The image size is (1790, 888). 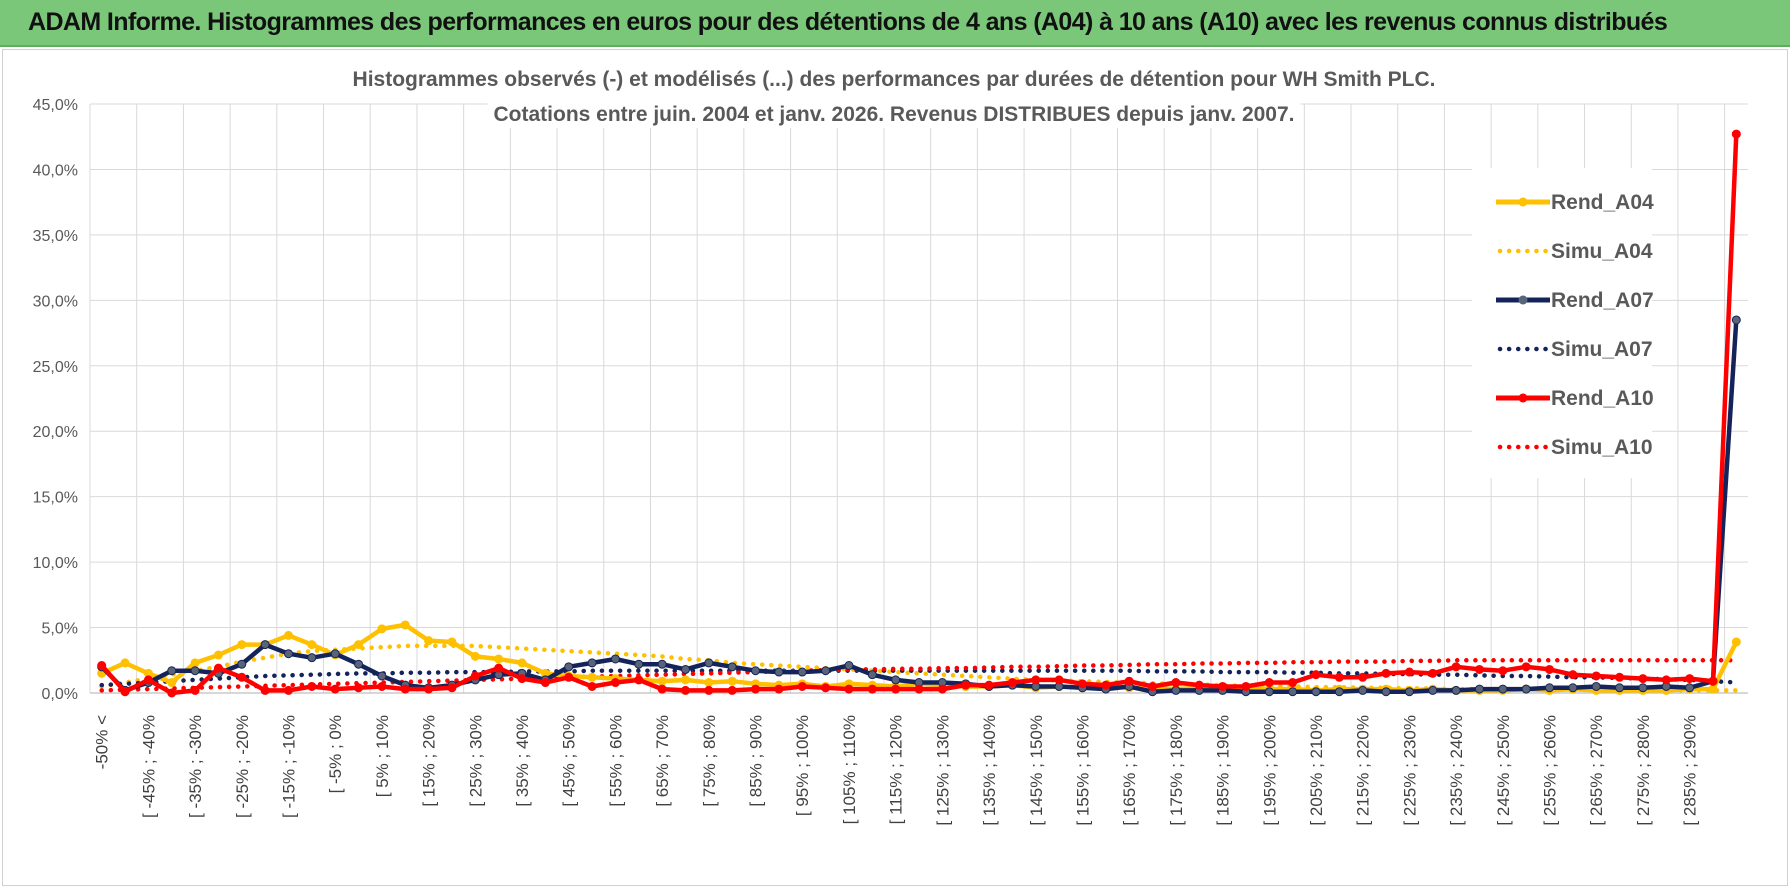 I want to click on legend-label: Rend_A07, so click(x=1602, y=300).